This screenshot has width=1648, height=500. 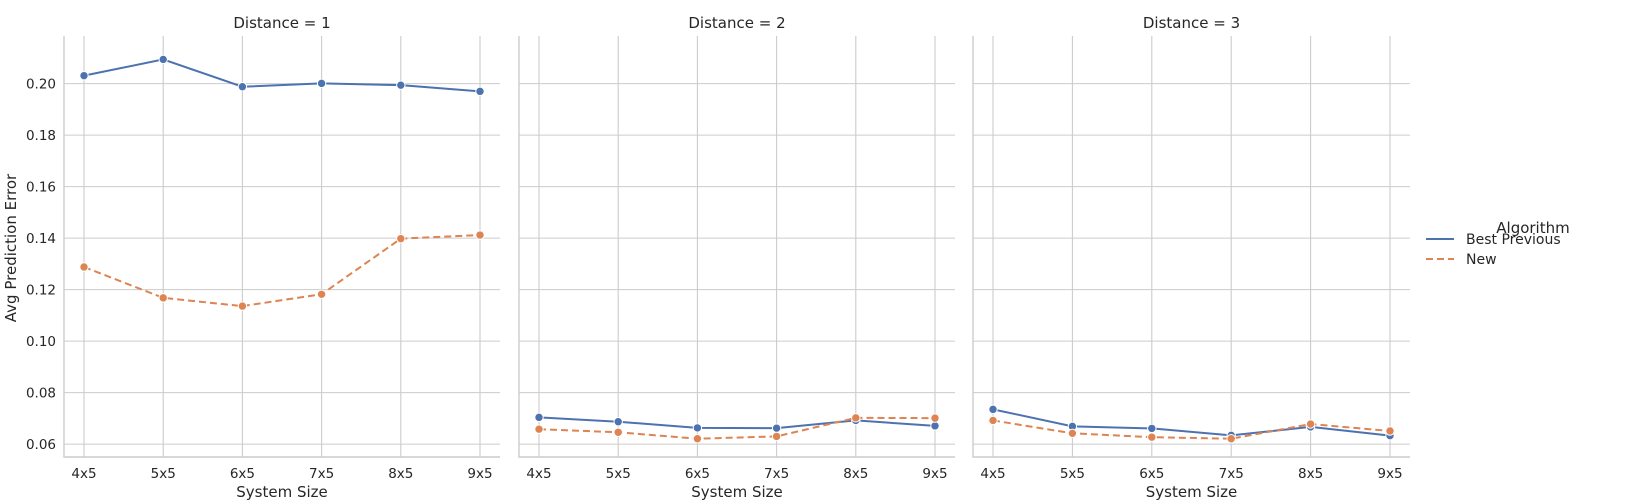 I want to click on legend-item: Best Previous, so click(x=1493, y=240).